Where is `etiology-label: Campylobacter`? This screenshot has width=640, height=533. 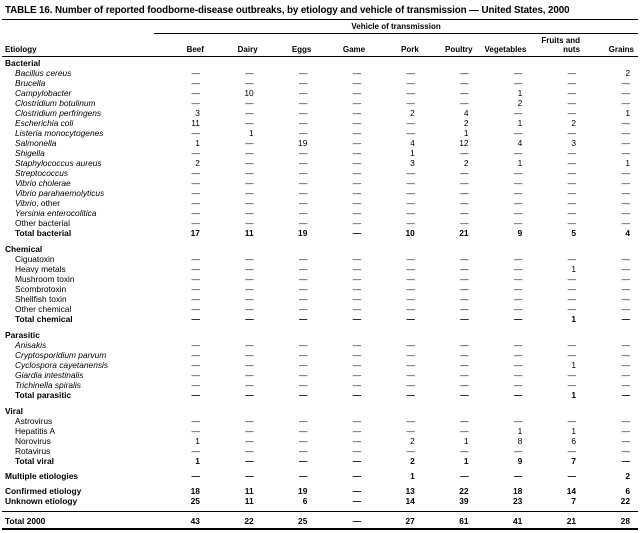 etiology-label: Campylobacter is located at coordinates (43, 93).